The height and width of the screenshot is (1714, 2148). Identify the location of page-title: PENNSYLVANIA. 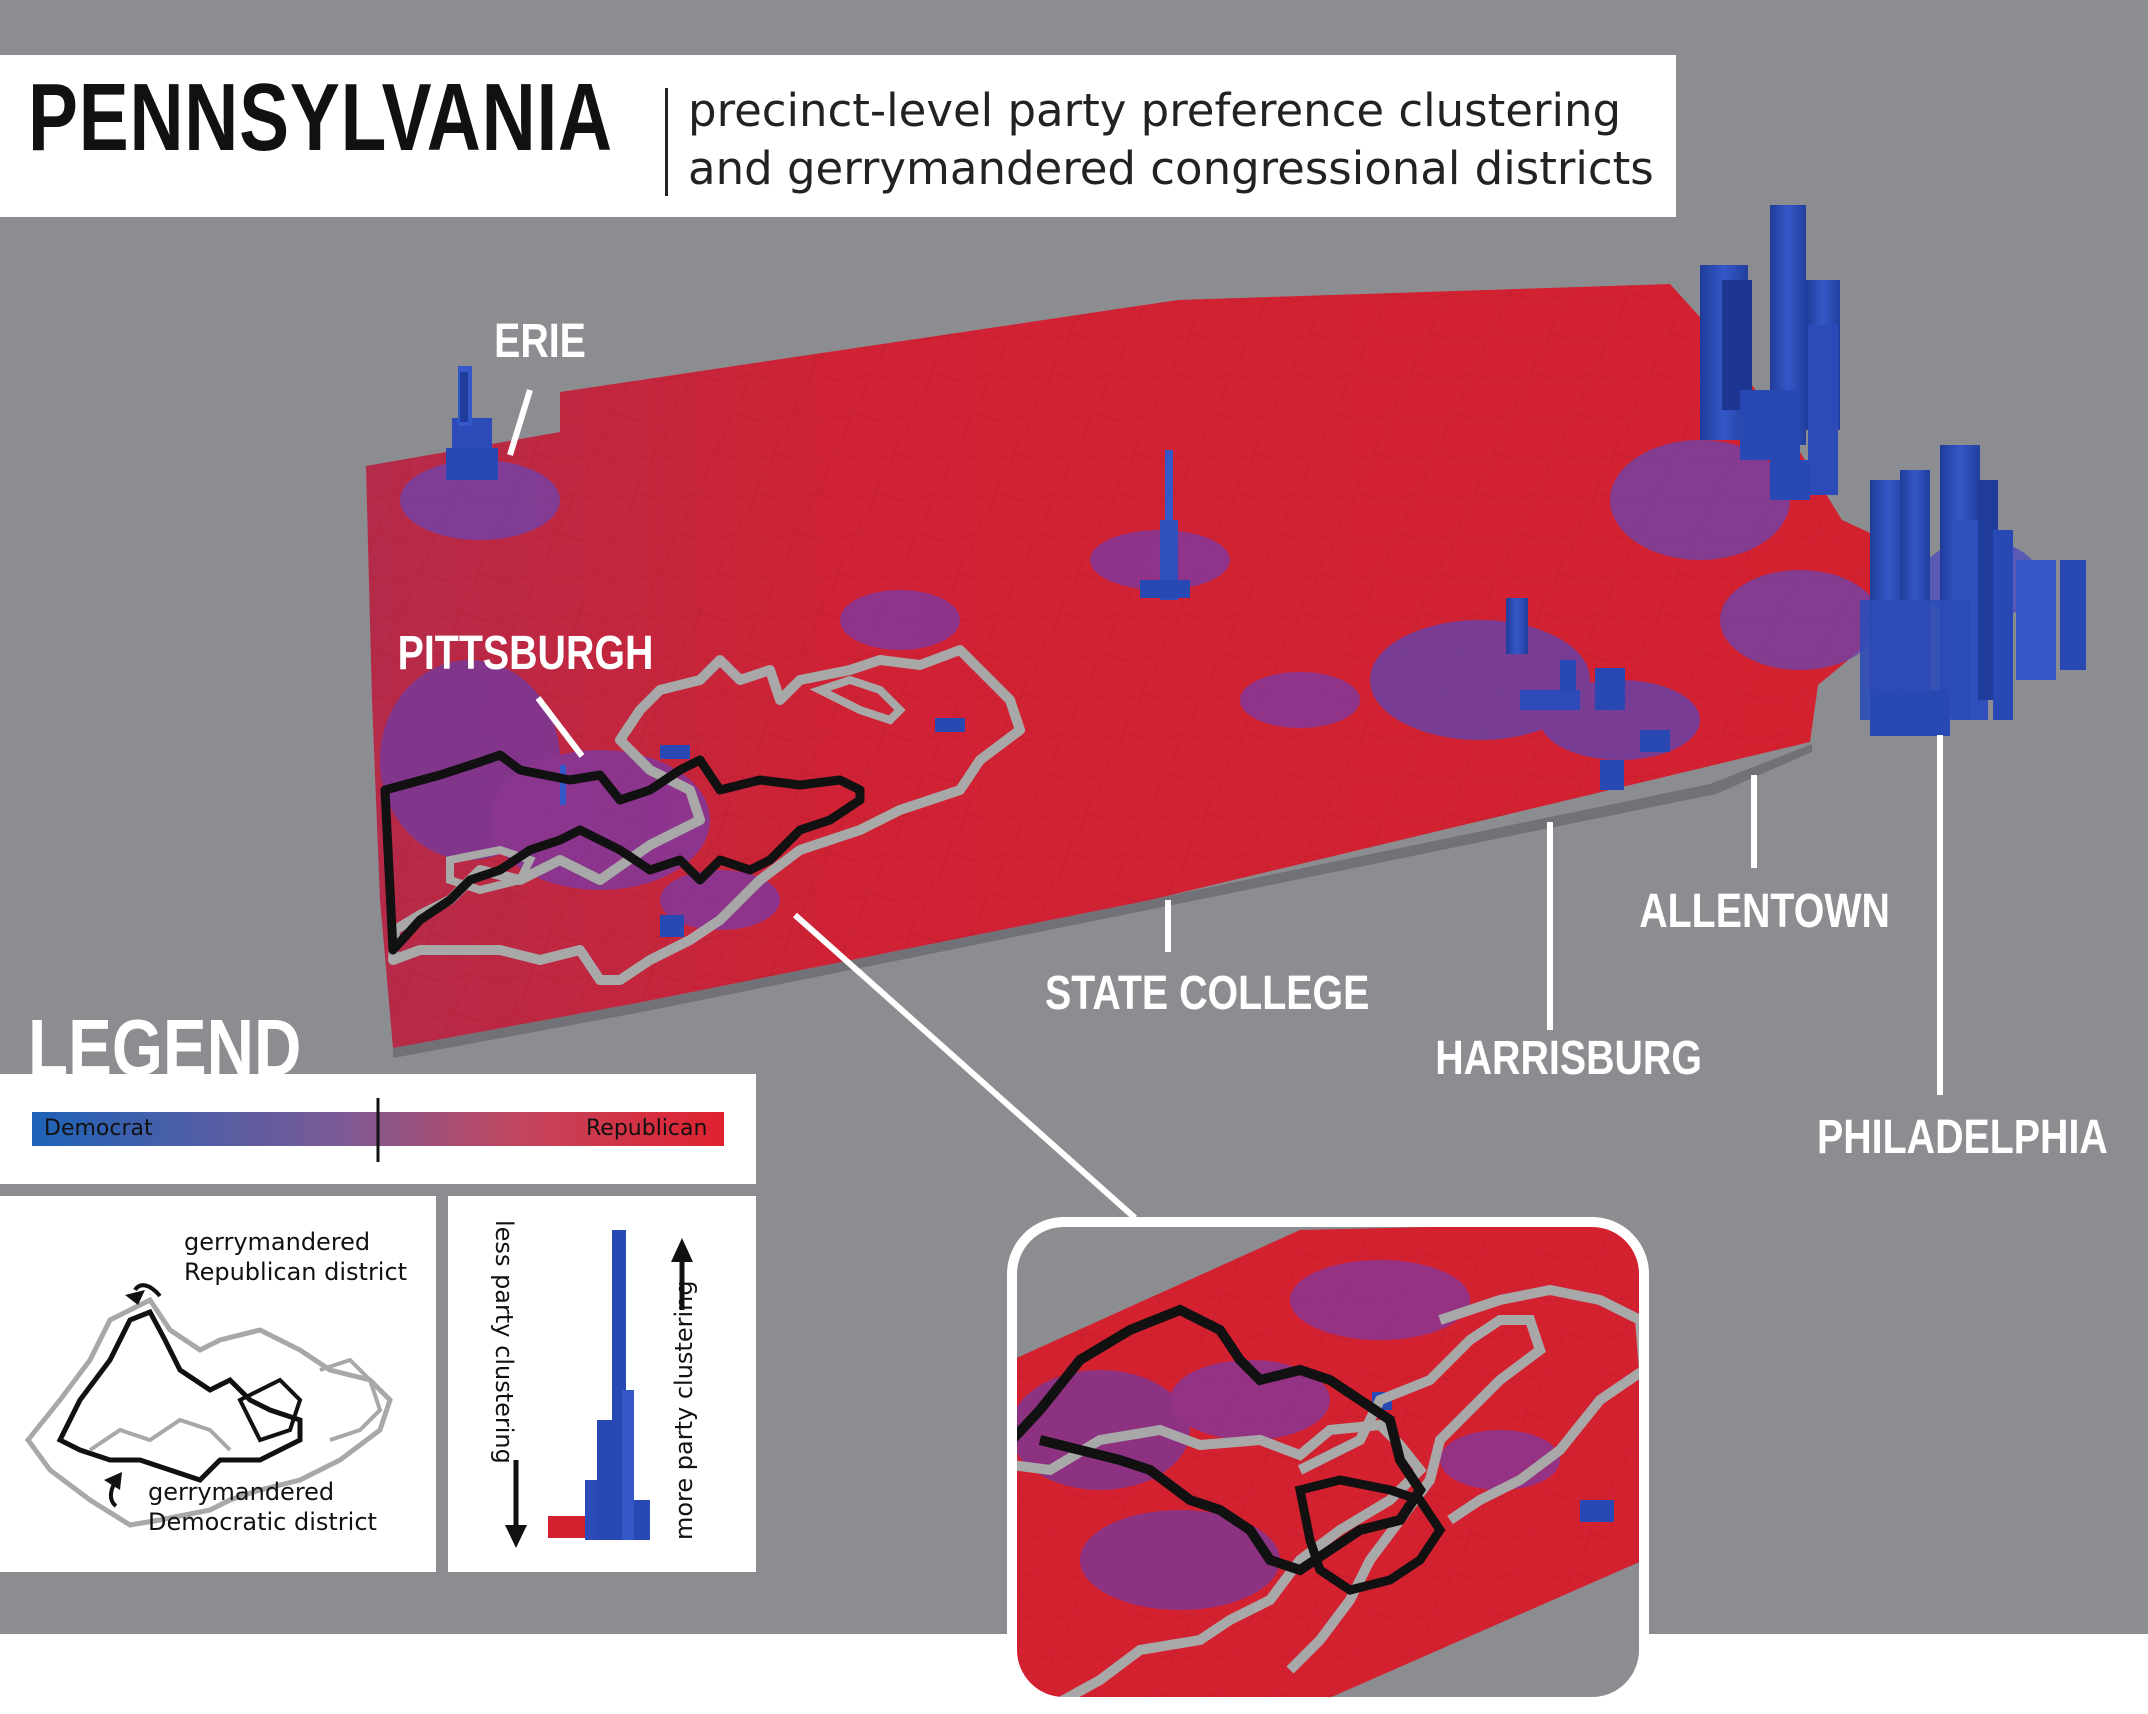
(320, 117).